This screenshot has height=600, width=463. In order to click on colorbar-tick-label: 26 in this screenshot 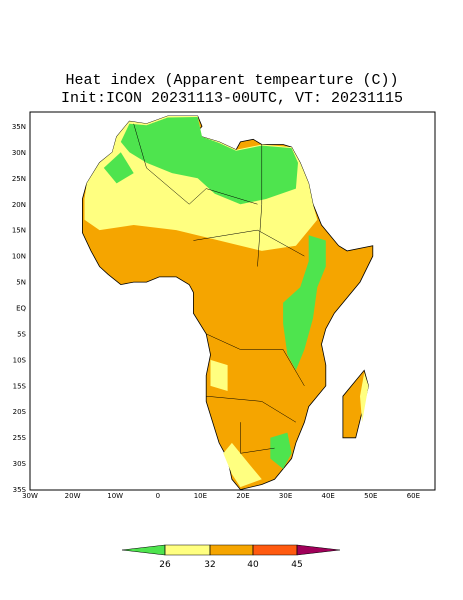, I will do `click(165, 565)`.